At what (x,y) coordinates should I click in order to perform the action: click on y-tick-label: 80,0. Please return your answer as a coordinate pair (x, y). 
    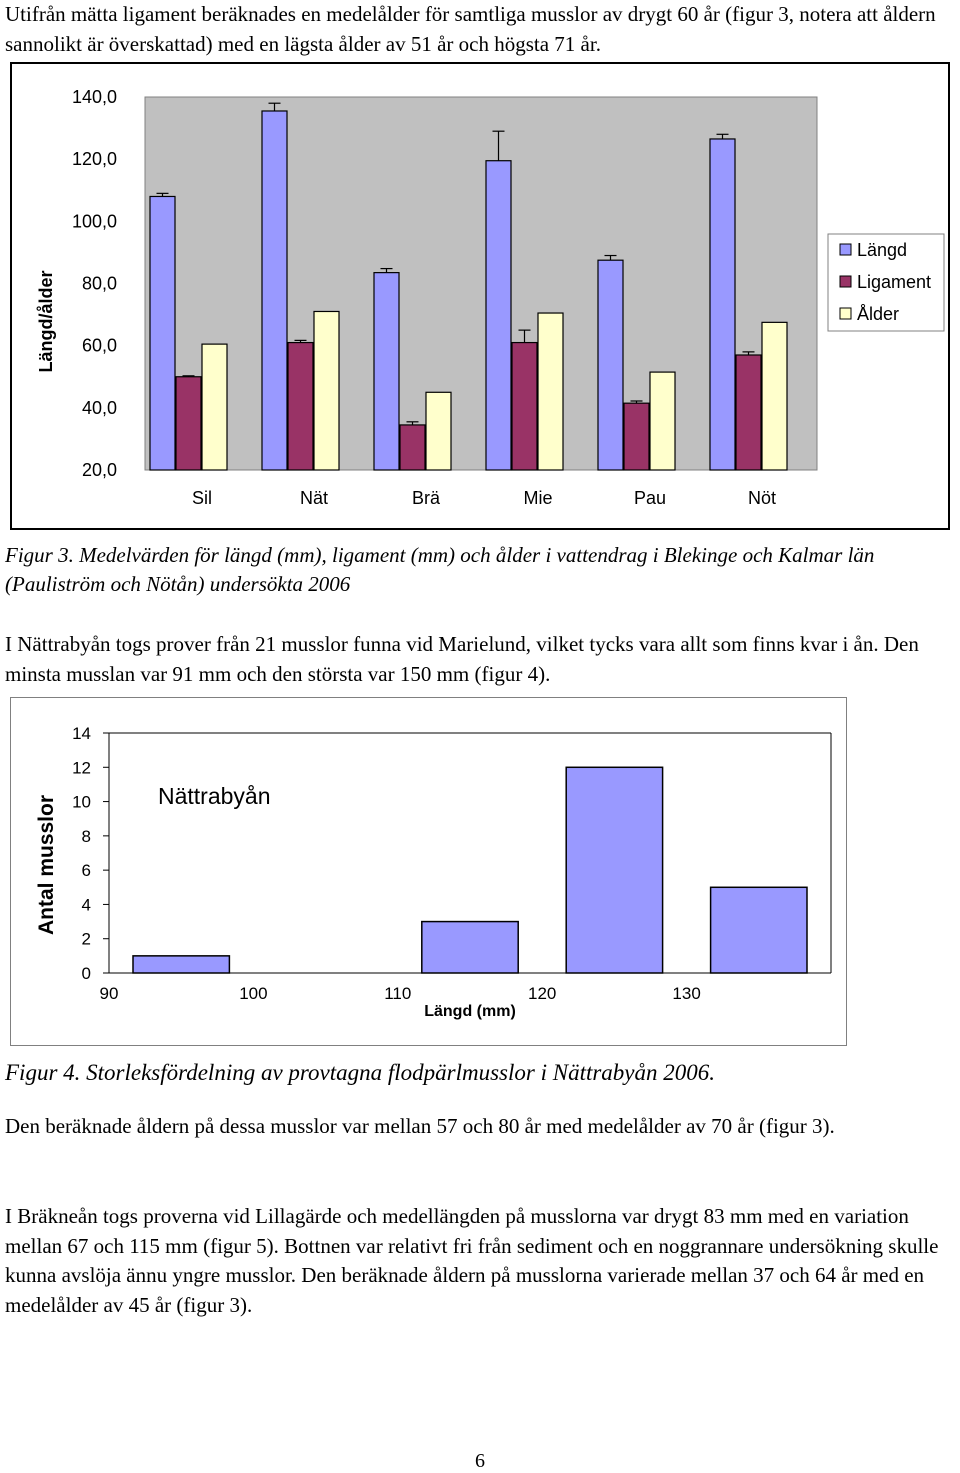
    Looking at the image, I should click on (99, 284).